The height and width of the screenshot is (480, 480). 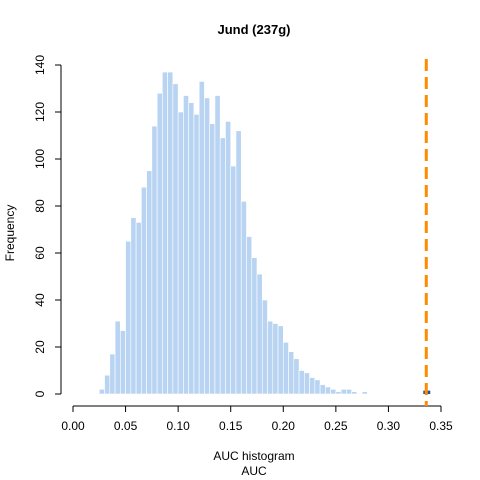 I want to click on x-tick-label: 0.10, so click(x=178, y=426).